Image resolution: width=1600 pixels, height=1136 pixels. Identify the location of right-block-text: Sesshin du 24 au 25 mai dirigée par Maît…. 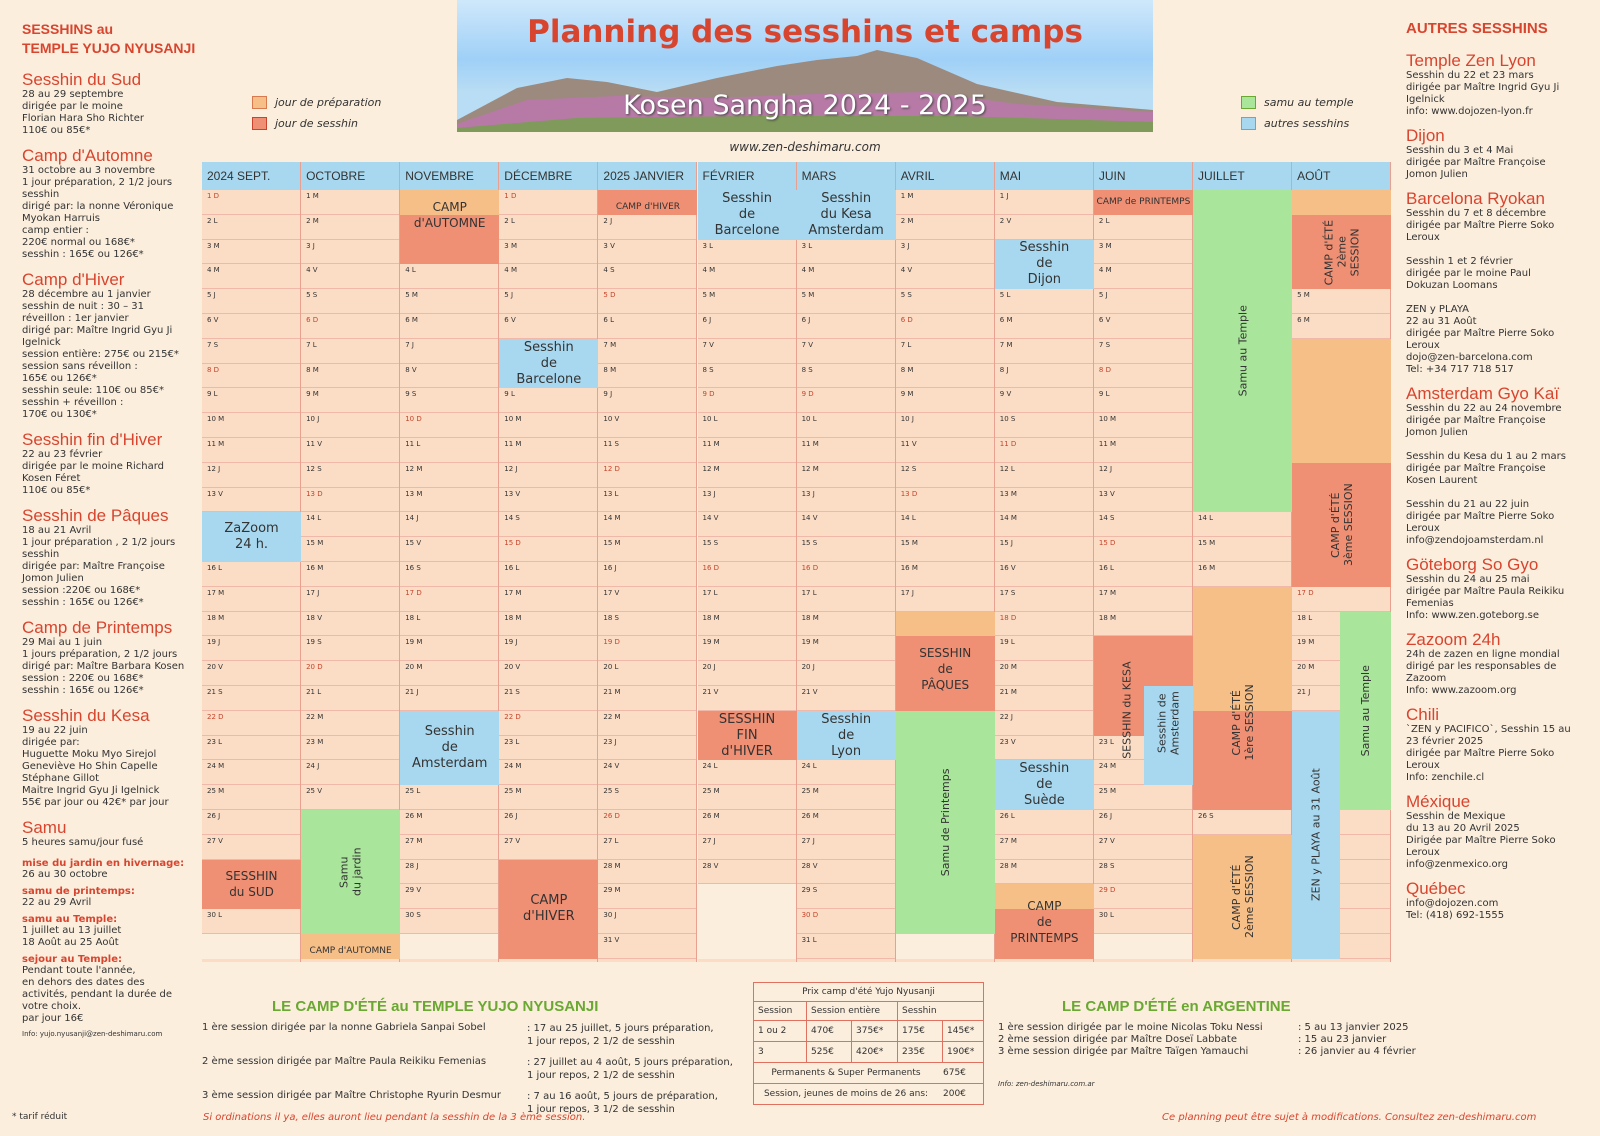
(1485, 597).